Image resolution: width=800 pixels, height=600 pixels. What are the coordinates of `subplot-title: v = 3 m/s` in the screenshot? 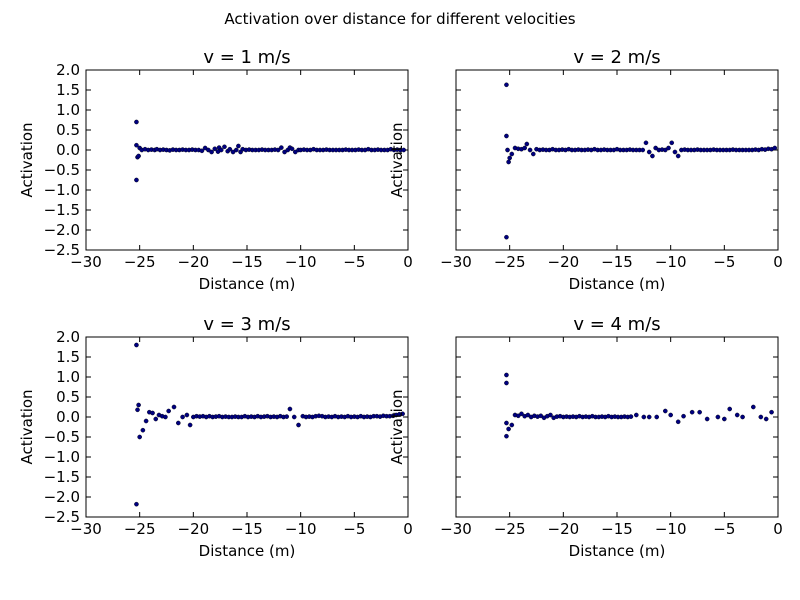 It's located at (246, 324).